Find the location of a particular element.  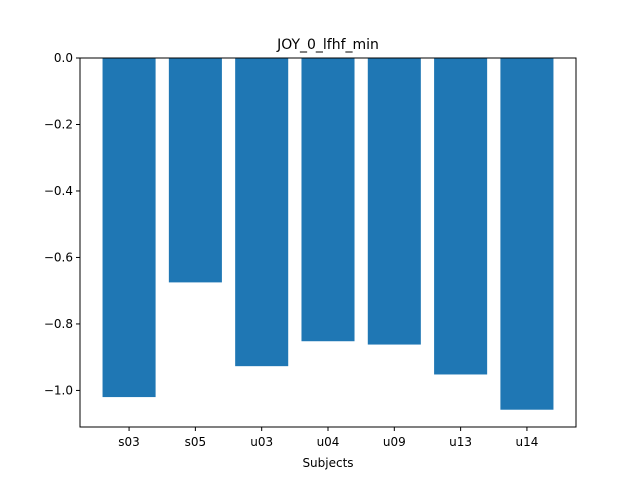

x-tick-label: u14 is located at coordinates (526, 442).